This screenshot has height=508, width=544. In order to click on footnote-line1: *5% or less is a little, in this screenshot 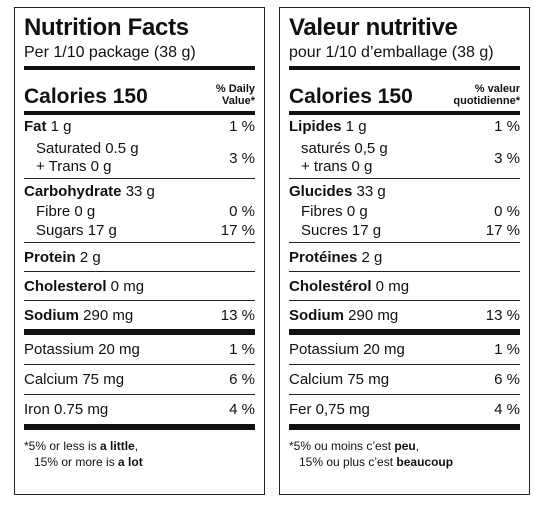, I will do `click(139, 446)`.